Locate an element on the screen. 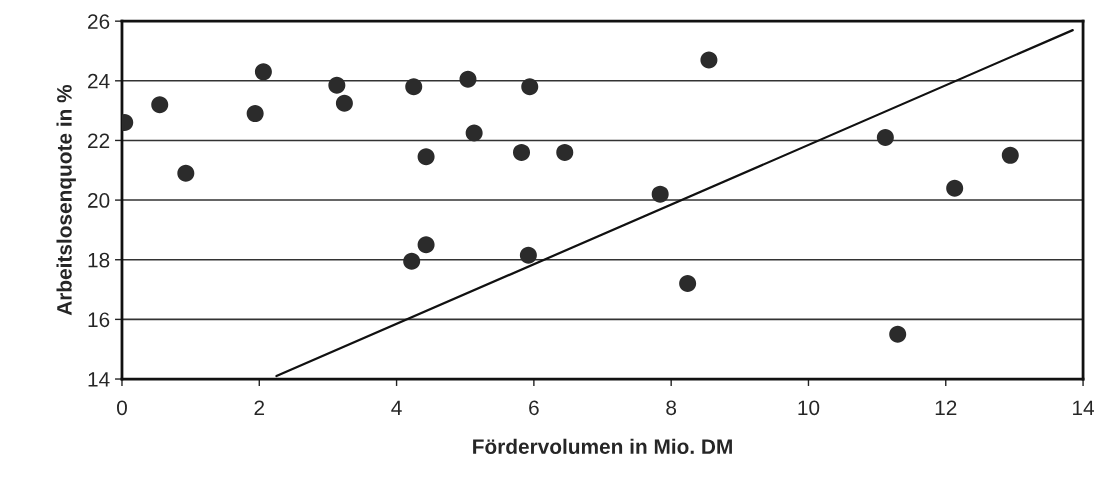 Image resolution: width=1094 pixels, height=481 pixels. x-axis-title: Fördervolumen in Mio. DM is located at coordinates (602, 446).